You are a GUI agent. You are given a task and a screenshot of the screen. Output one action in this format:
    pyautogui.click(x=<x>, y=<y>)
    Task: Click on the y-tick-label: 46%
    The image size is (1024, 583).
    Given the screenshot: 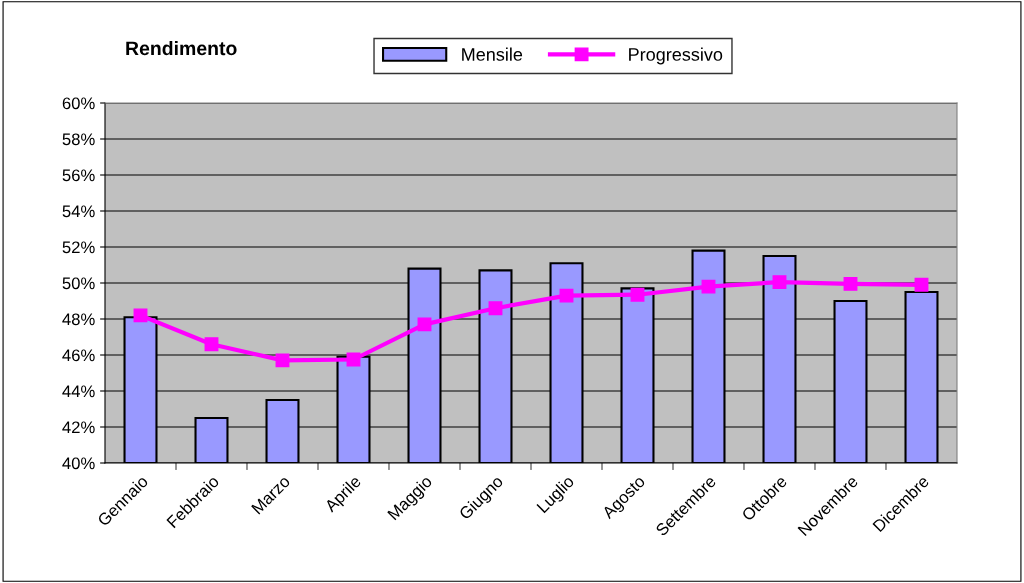 What is the action you would take?
    pyautogui.click(x=78, y=355)
    